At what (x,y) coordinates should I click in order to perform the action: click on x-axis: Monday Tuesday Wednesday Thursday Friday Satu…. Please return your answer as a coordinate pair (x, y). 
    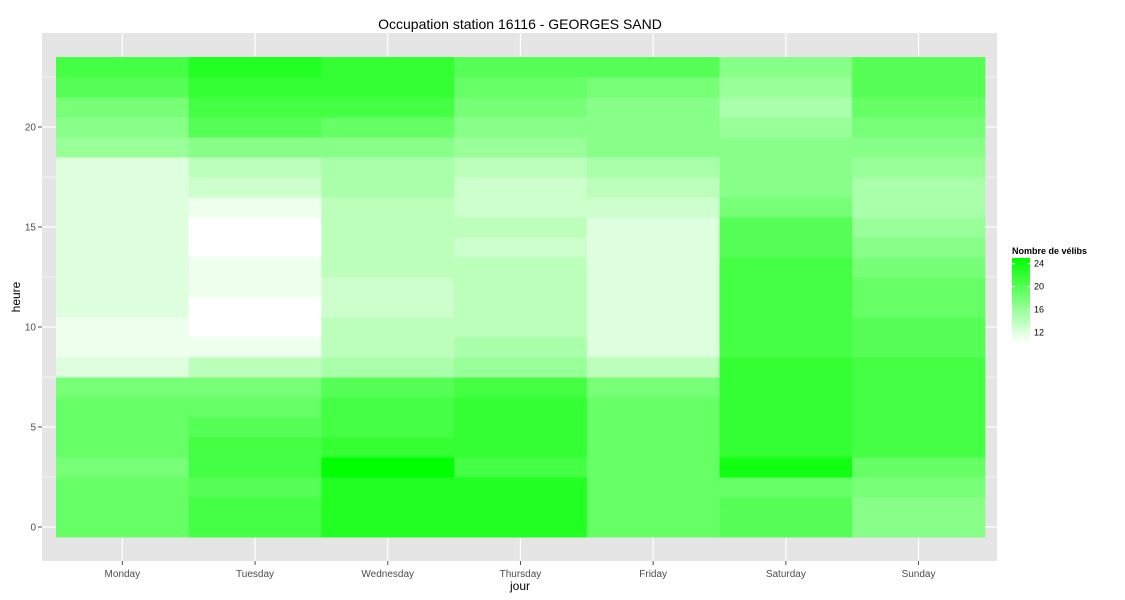
    Looking at the image, I should click on (520, 570).